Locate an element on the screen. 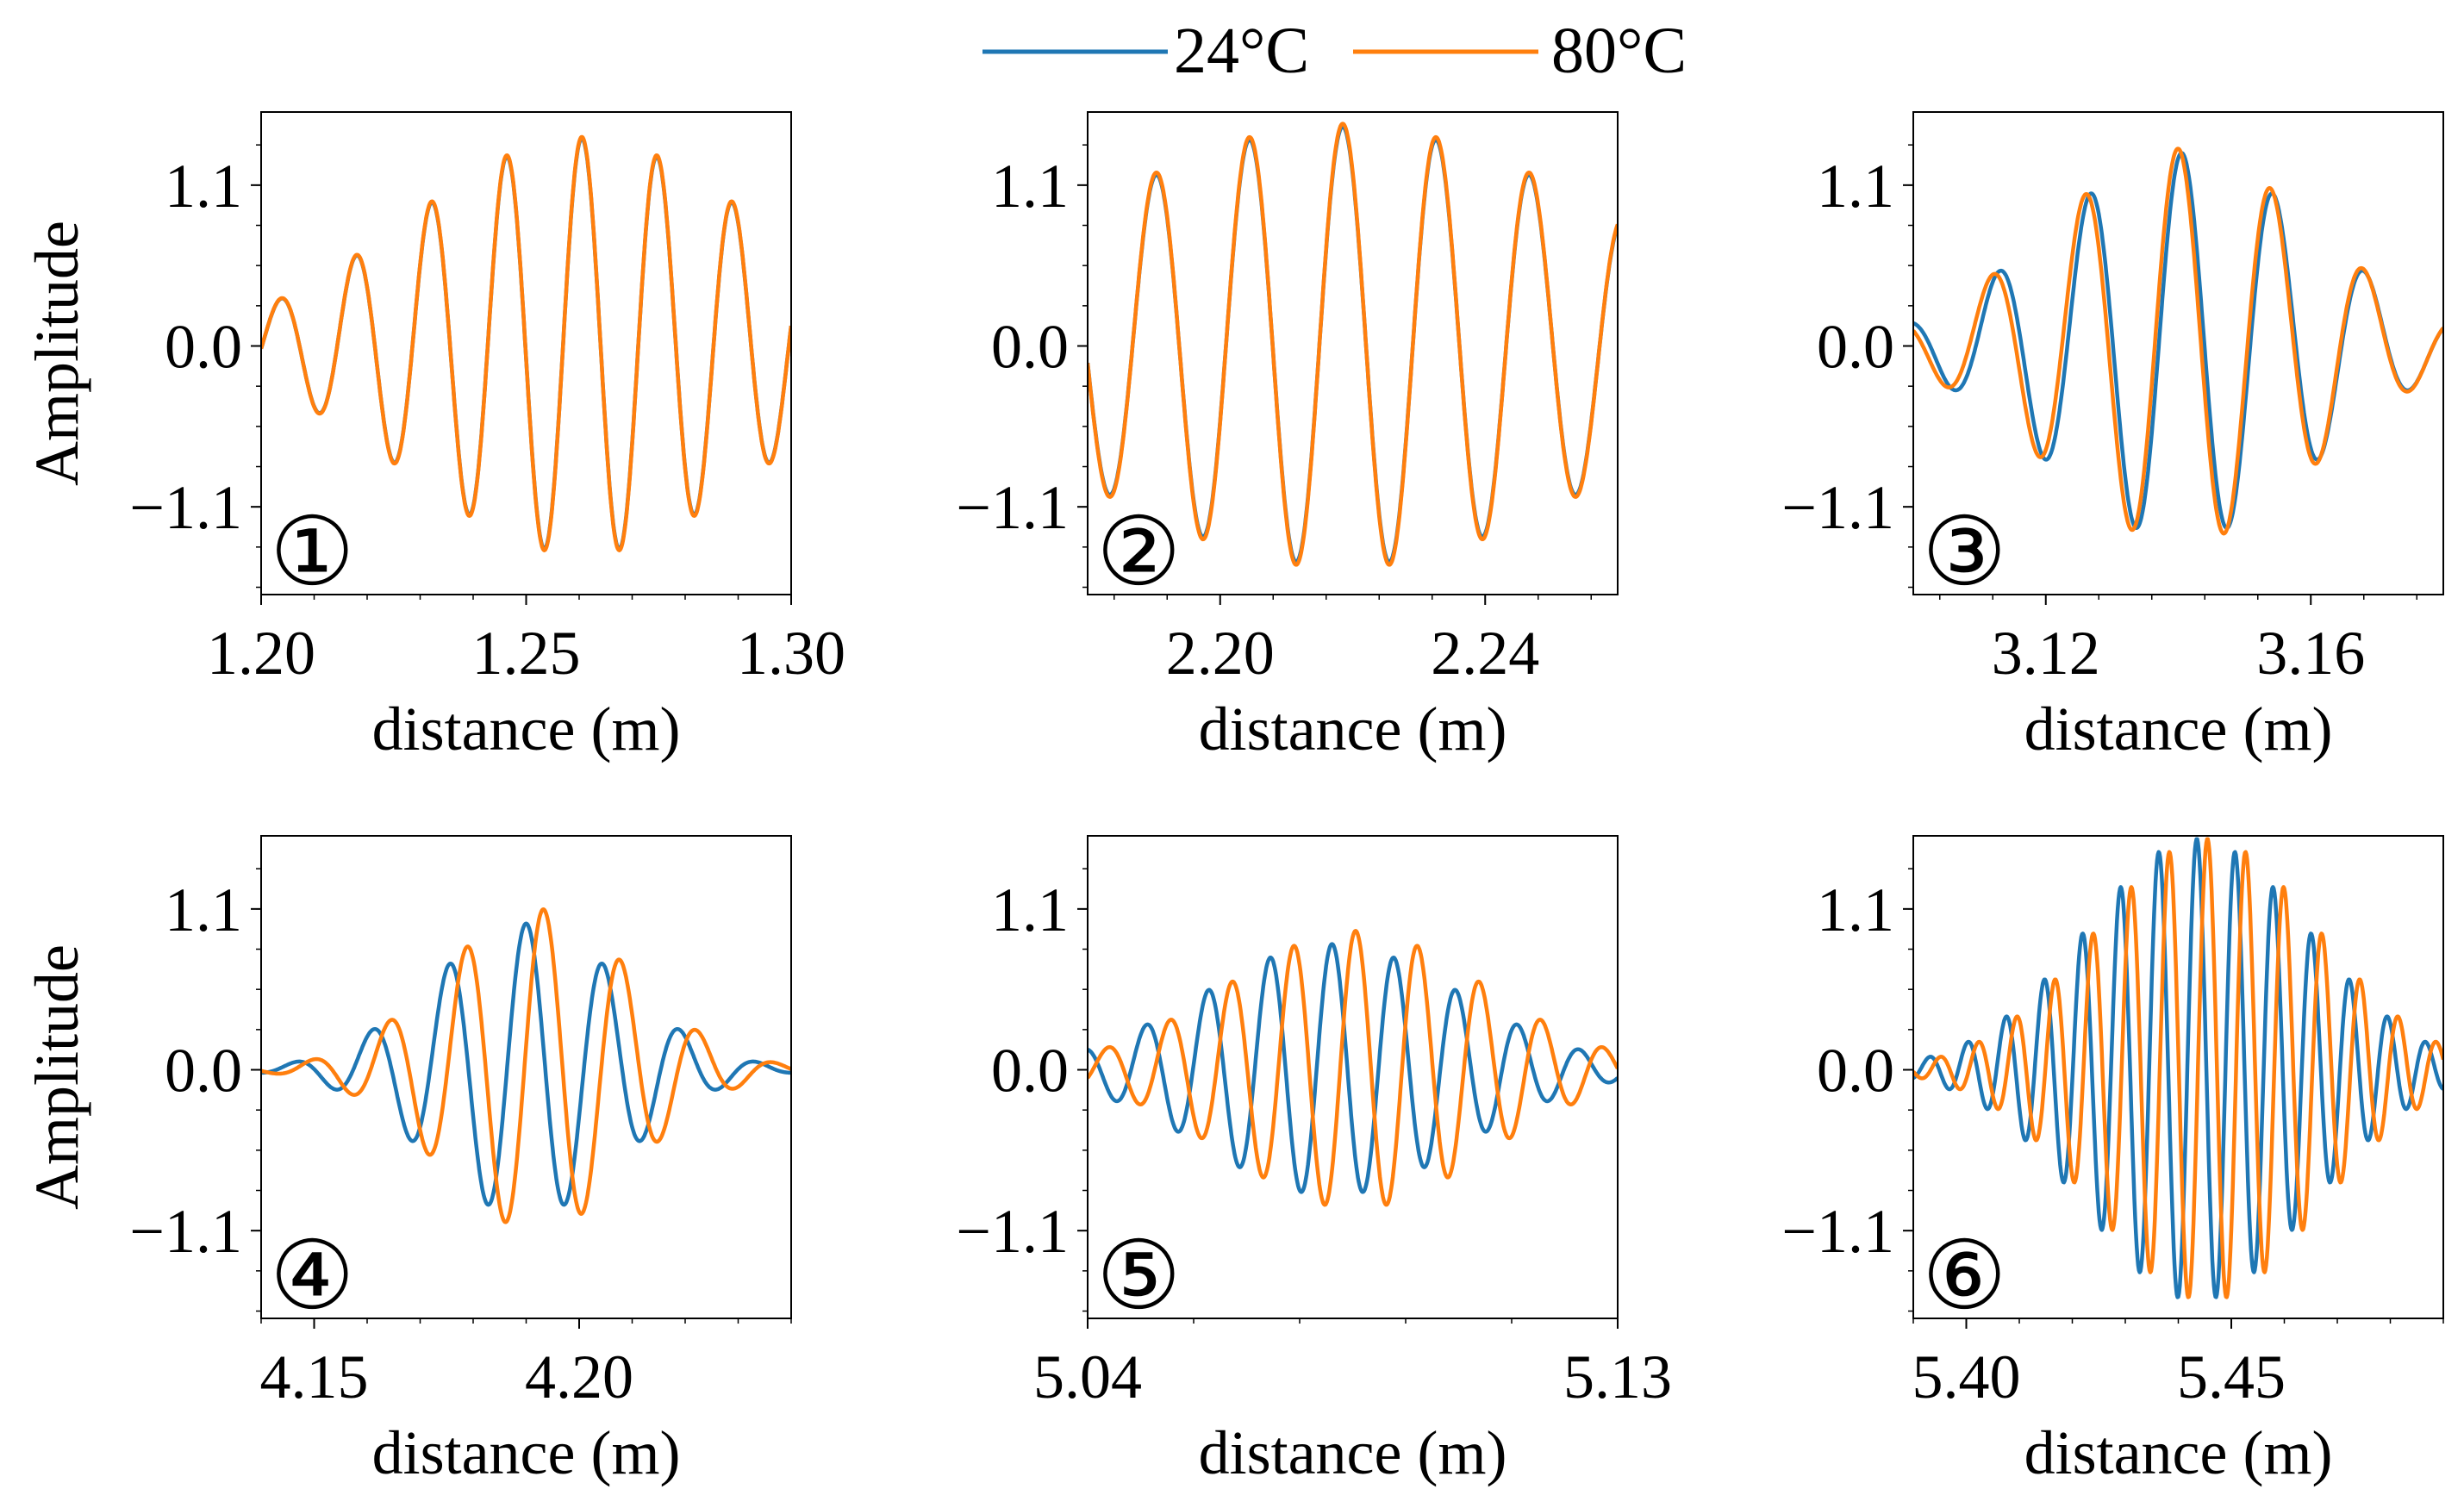  chart-panel-3: 1.1 0.0 −1.1 3.12 3.16 distance (m) ③ is located at coordinates (2112, 437).